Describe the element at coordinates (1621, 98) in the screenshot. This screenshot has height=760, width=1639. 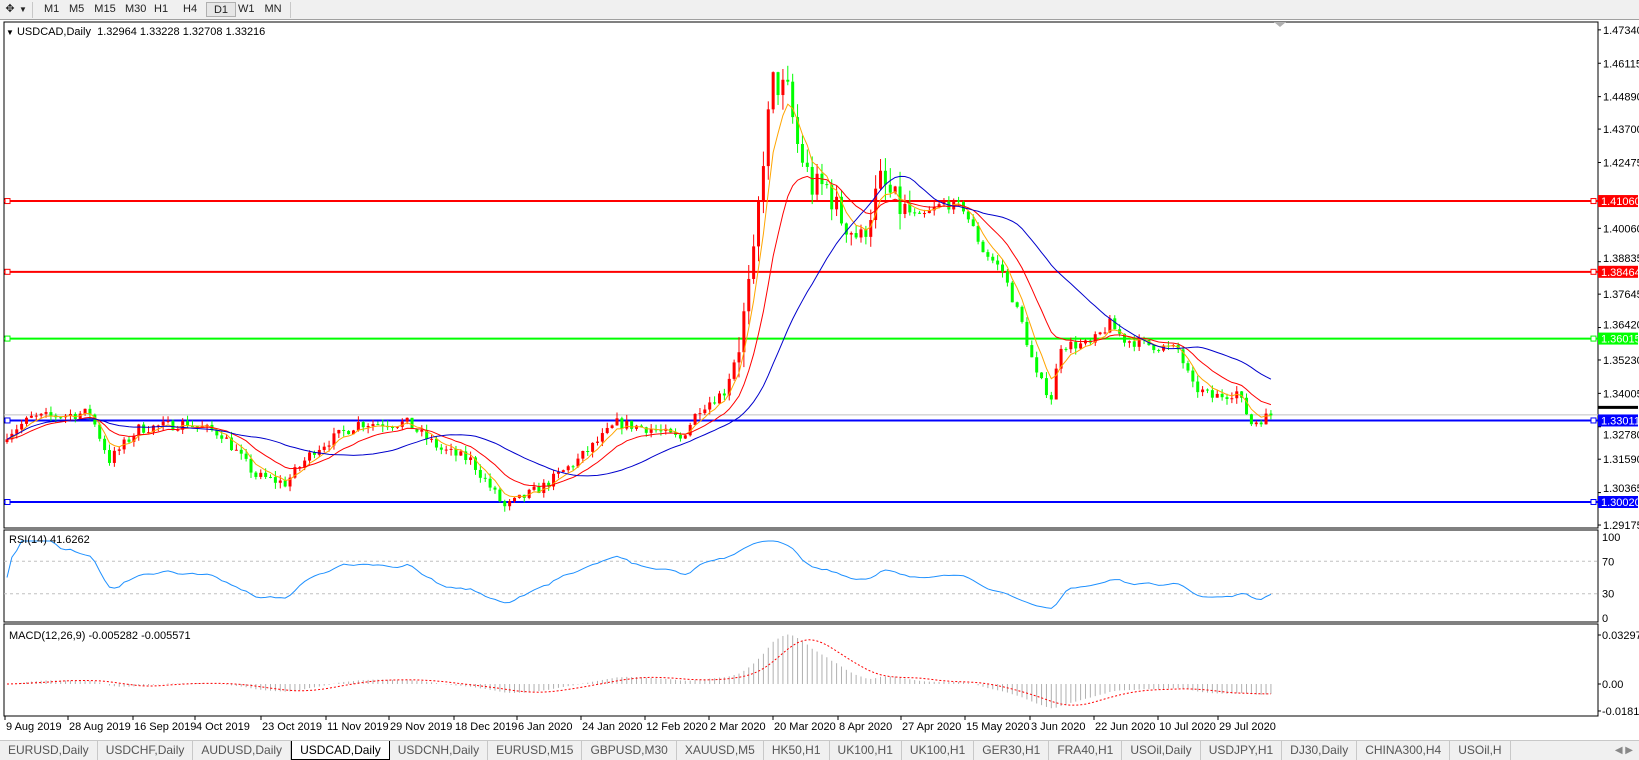
I see `price-tick-label: 1.44890` at that location.